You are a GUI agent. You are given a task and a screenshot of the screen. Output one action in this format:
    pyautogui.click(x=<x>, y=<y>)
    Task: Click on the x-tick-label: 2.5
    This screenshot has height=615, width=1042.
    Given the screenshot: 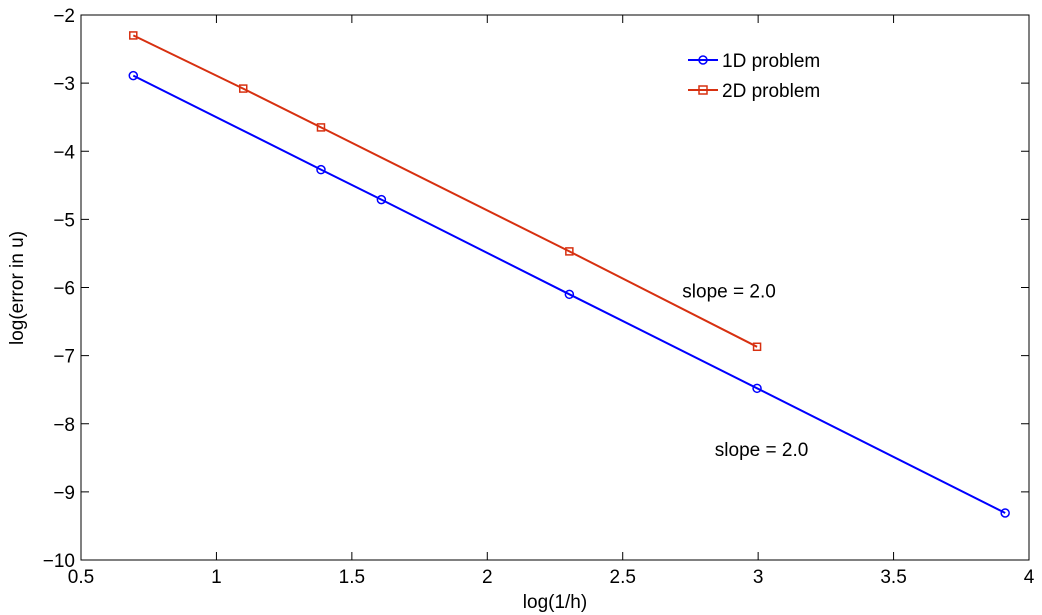 What is the action you would take?
    pyautogui.click(x=623, y=577)
    